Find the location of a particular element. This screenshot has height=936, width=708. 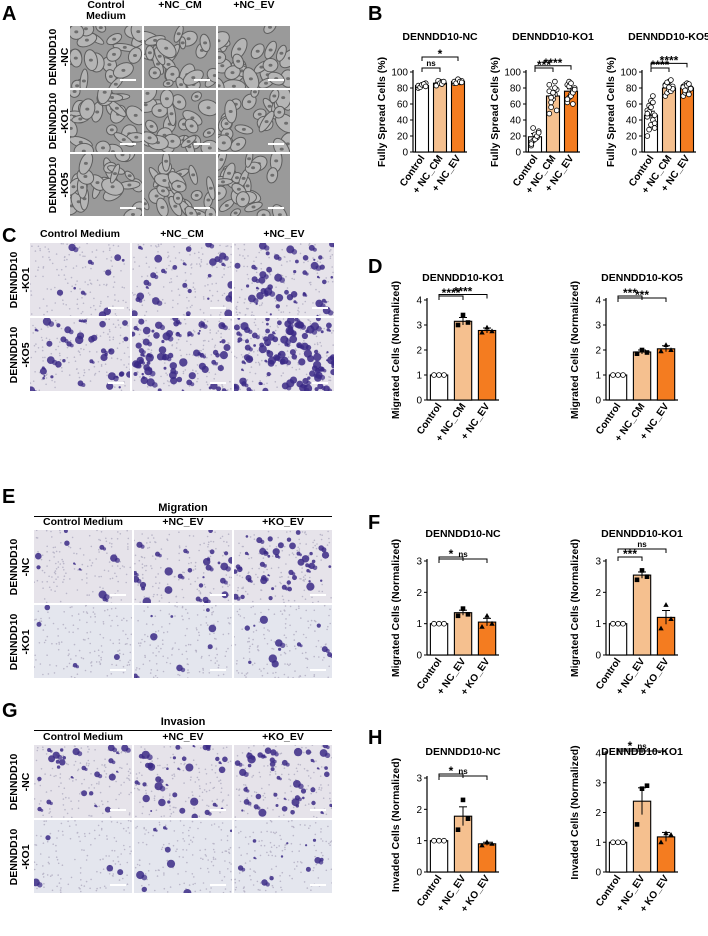

y-axis-label: Invaded Cells (Normalized) is located at coordinates (396, 825).